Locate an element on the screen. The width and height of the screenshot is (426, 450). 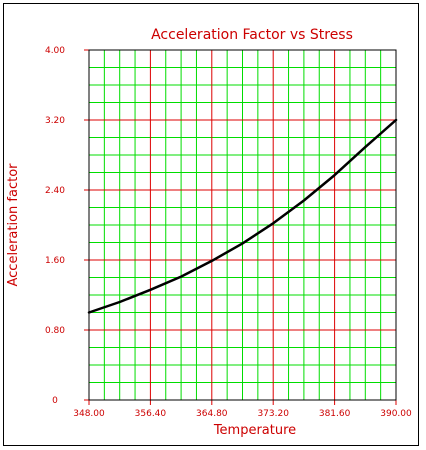
x-tick-labels: 348.00 356.40 364.80 373.20 381.60 390.00 is located at coordinates (242, 414).